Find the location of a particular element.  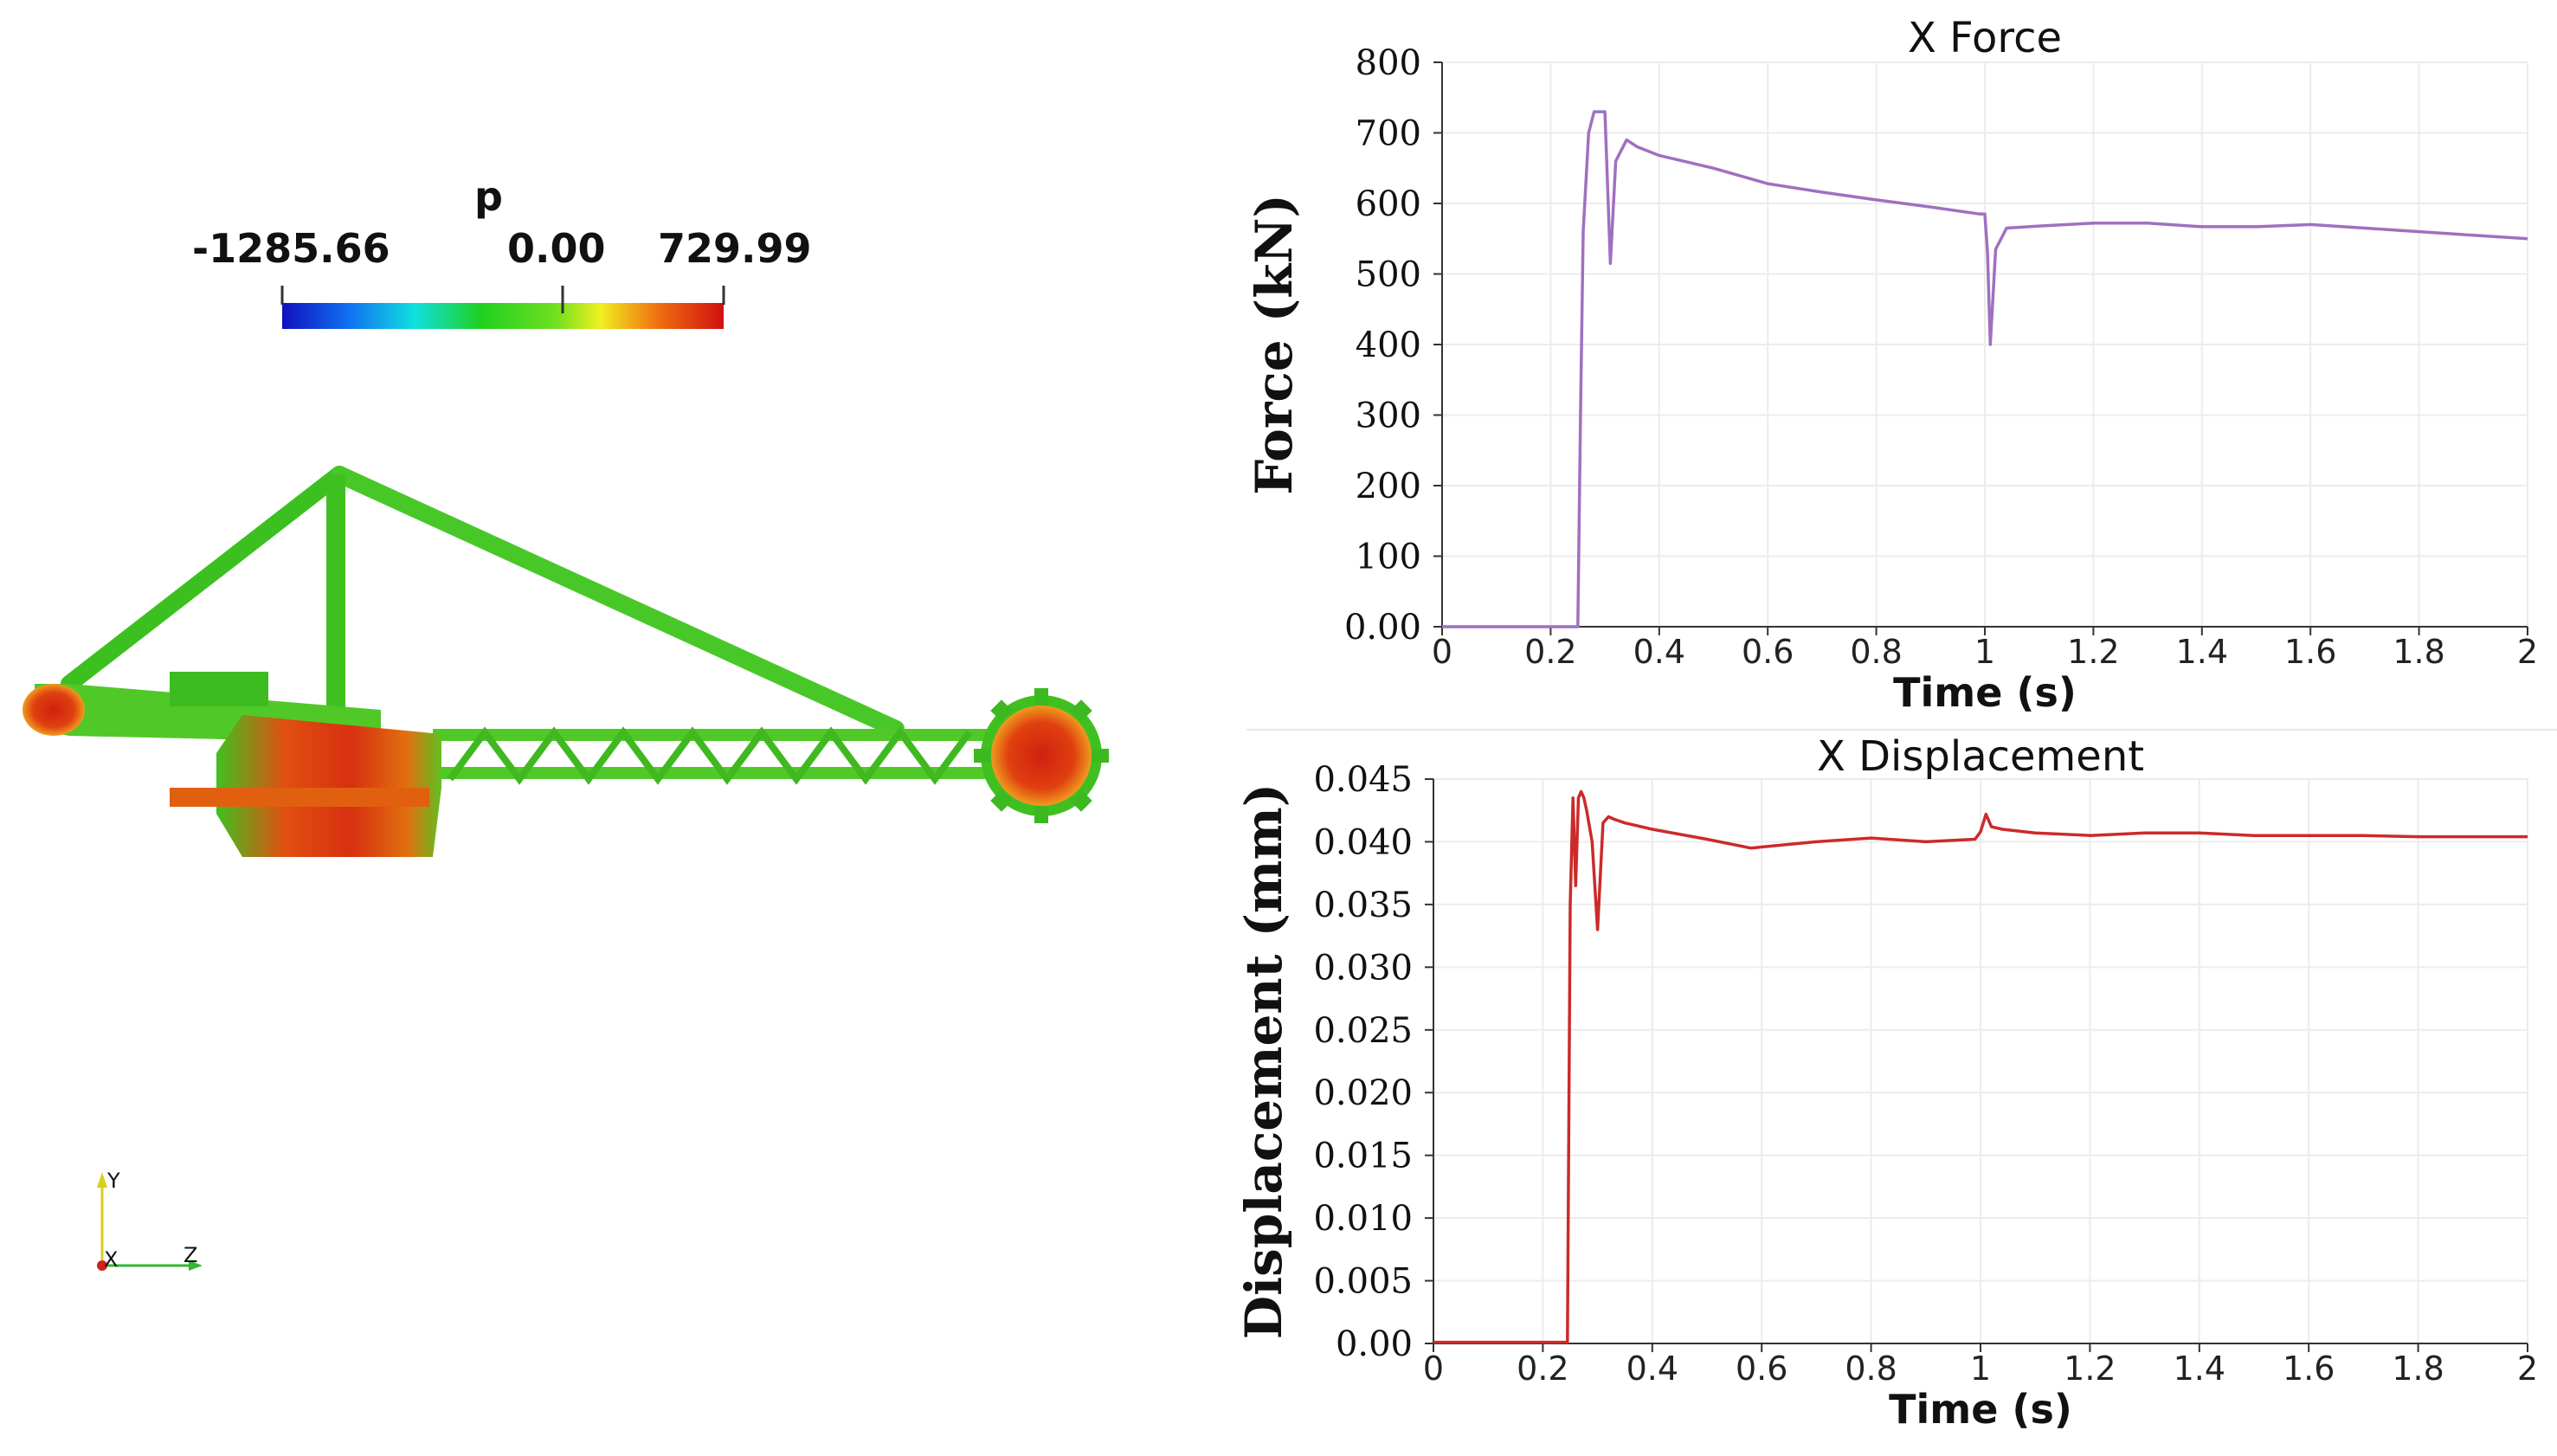

chart-title: X Displacement is located at coordinates (1981, 756).